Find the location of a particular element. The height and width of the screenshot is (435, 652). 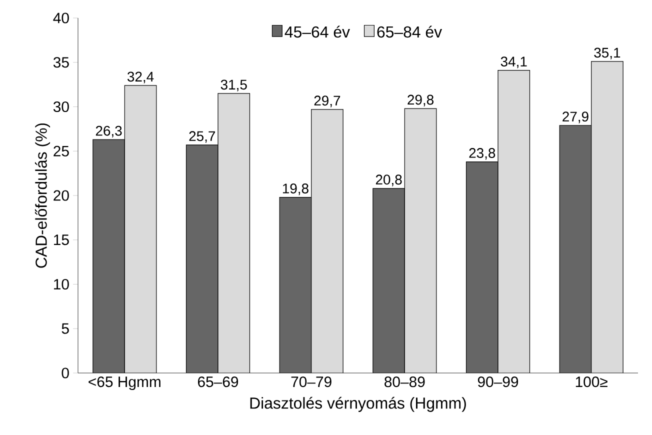

y-tick-label: 30 is located at coordinates (61, 106).